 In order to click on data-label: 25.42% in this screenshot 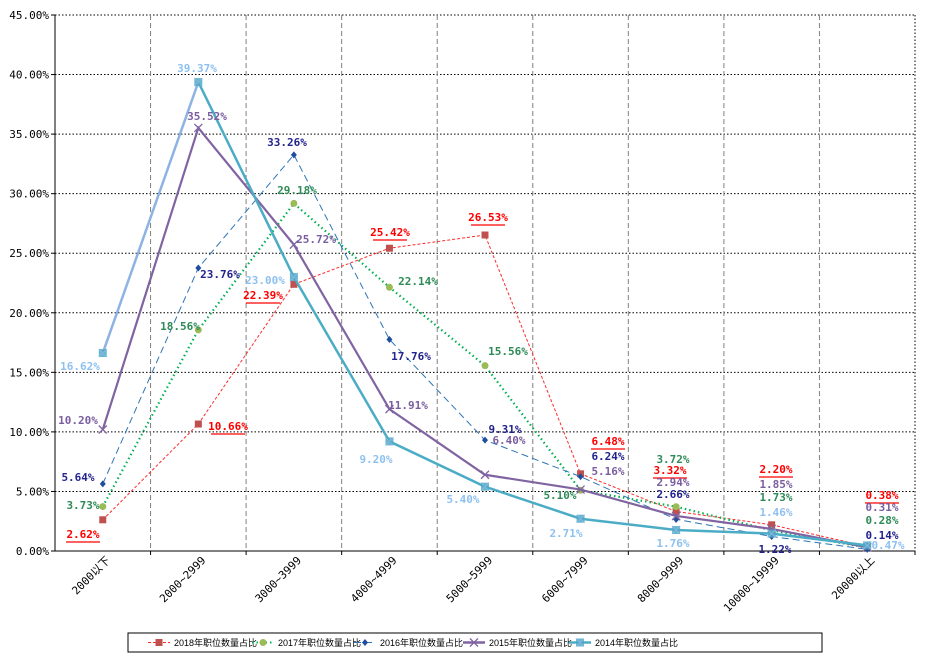, I will do `click(390, 232)`.